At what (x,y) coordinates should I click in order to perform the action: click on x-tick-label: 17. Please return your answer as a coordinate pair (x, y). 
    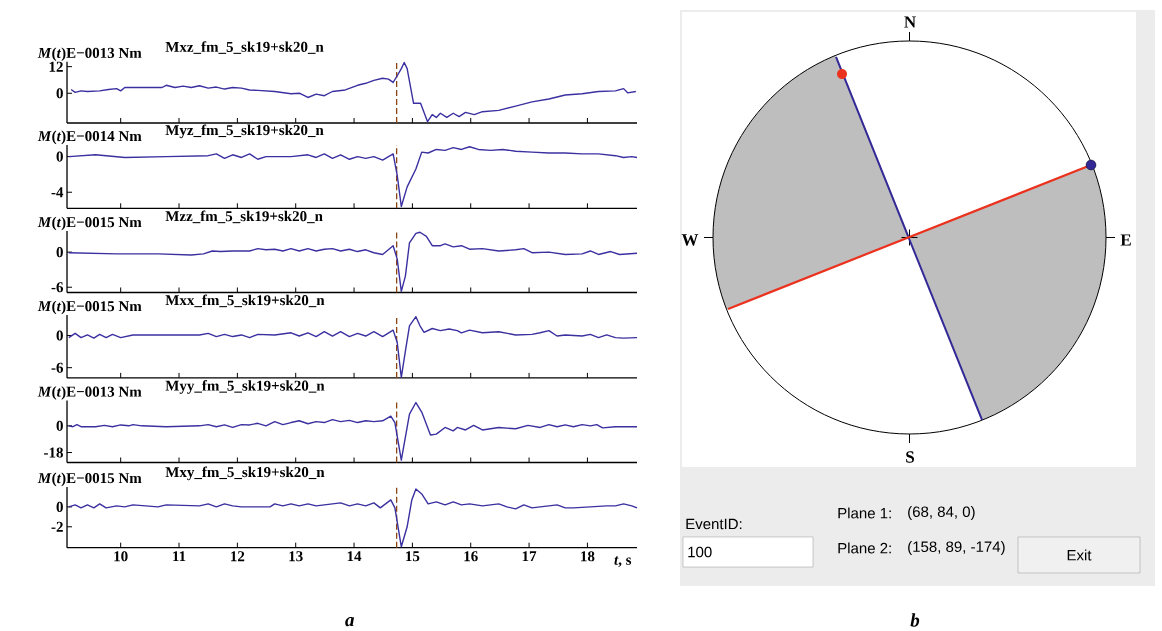
    Looking at the image, I should click on (529, 556).